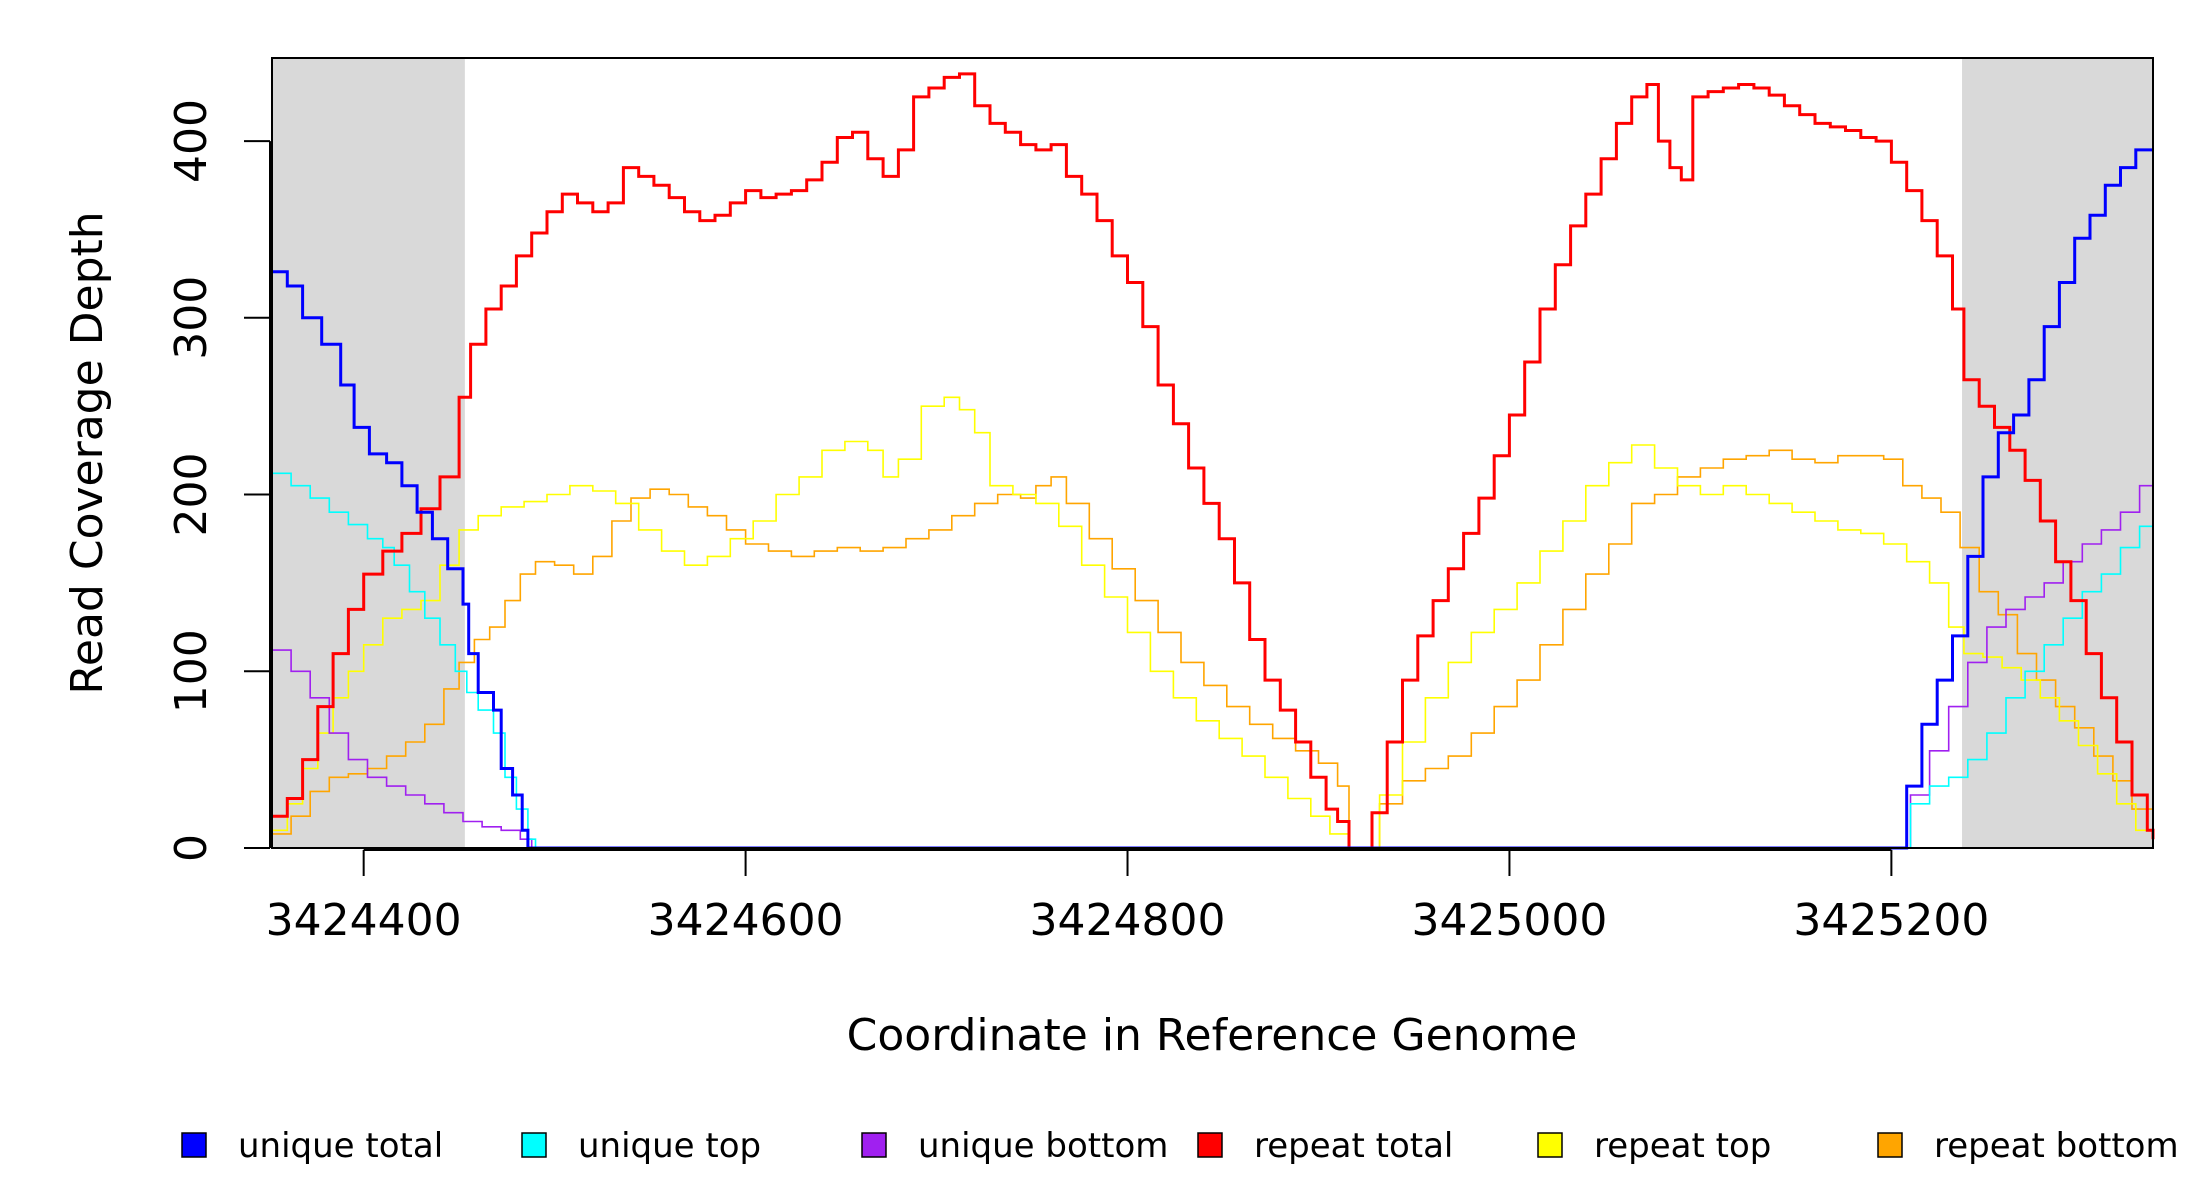 Image resolution: width=2200 pixels, height=1200 pixels. I want to click on legend-item-repeat-total: repeat total, so click(1325, 1146).